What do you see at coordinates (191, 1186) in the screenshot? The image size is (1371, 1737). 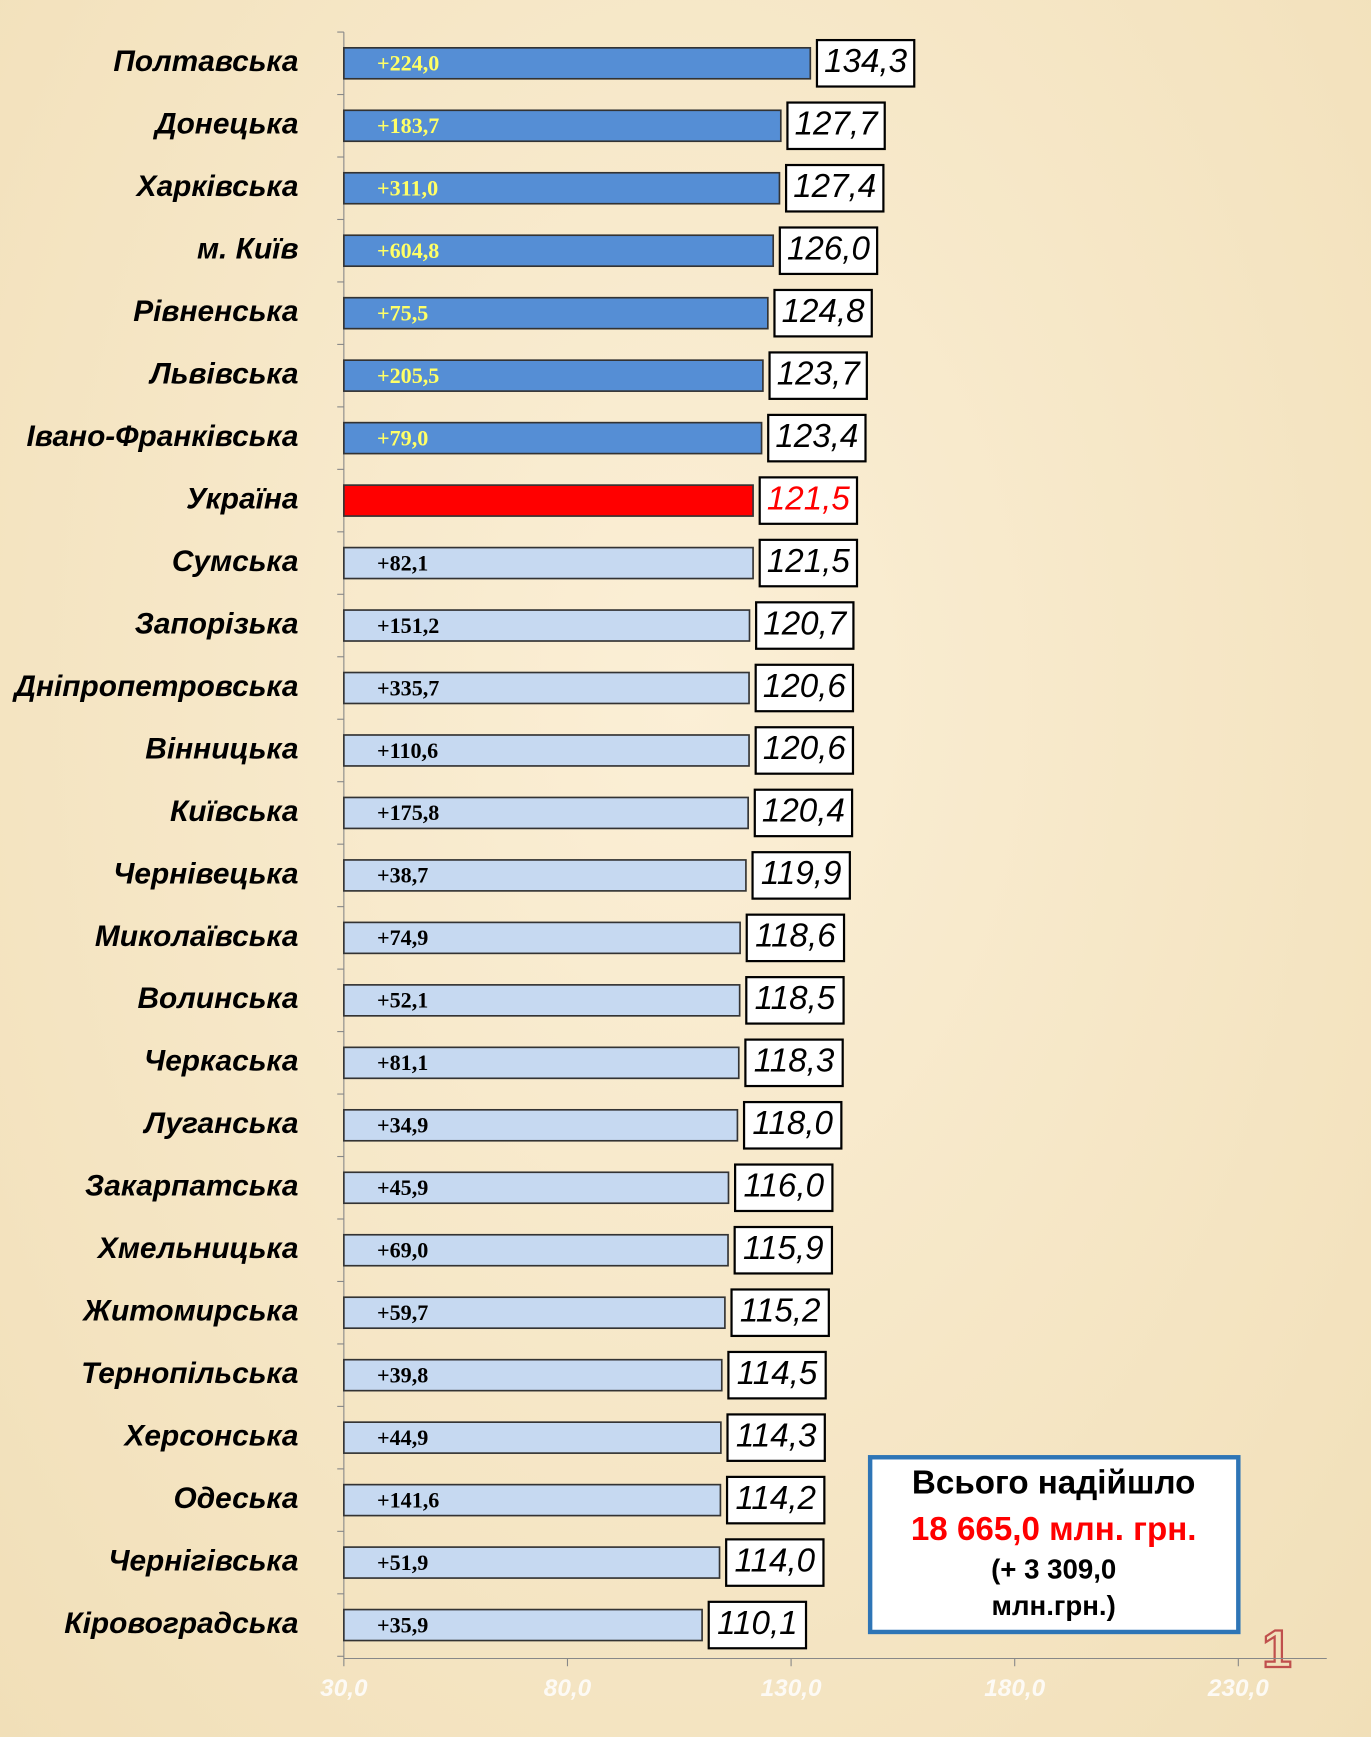 I see `category-label: Закарпатська` at bounding box center [191, 1186].